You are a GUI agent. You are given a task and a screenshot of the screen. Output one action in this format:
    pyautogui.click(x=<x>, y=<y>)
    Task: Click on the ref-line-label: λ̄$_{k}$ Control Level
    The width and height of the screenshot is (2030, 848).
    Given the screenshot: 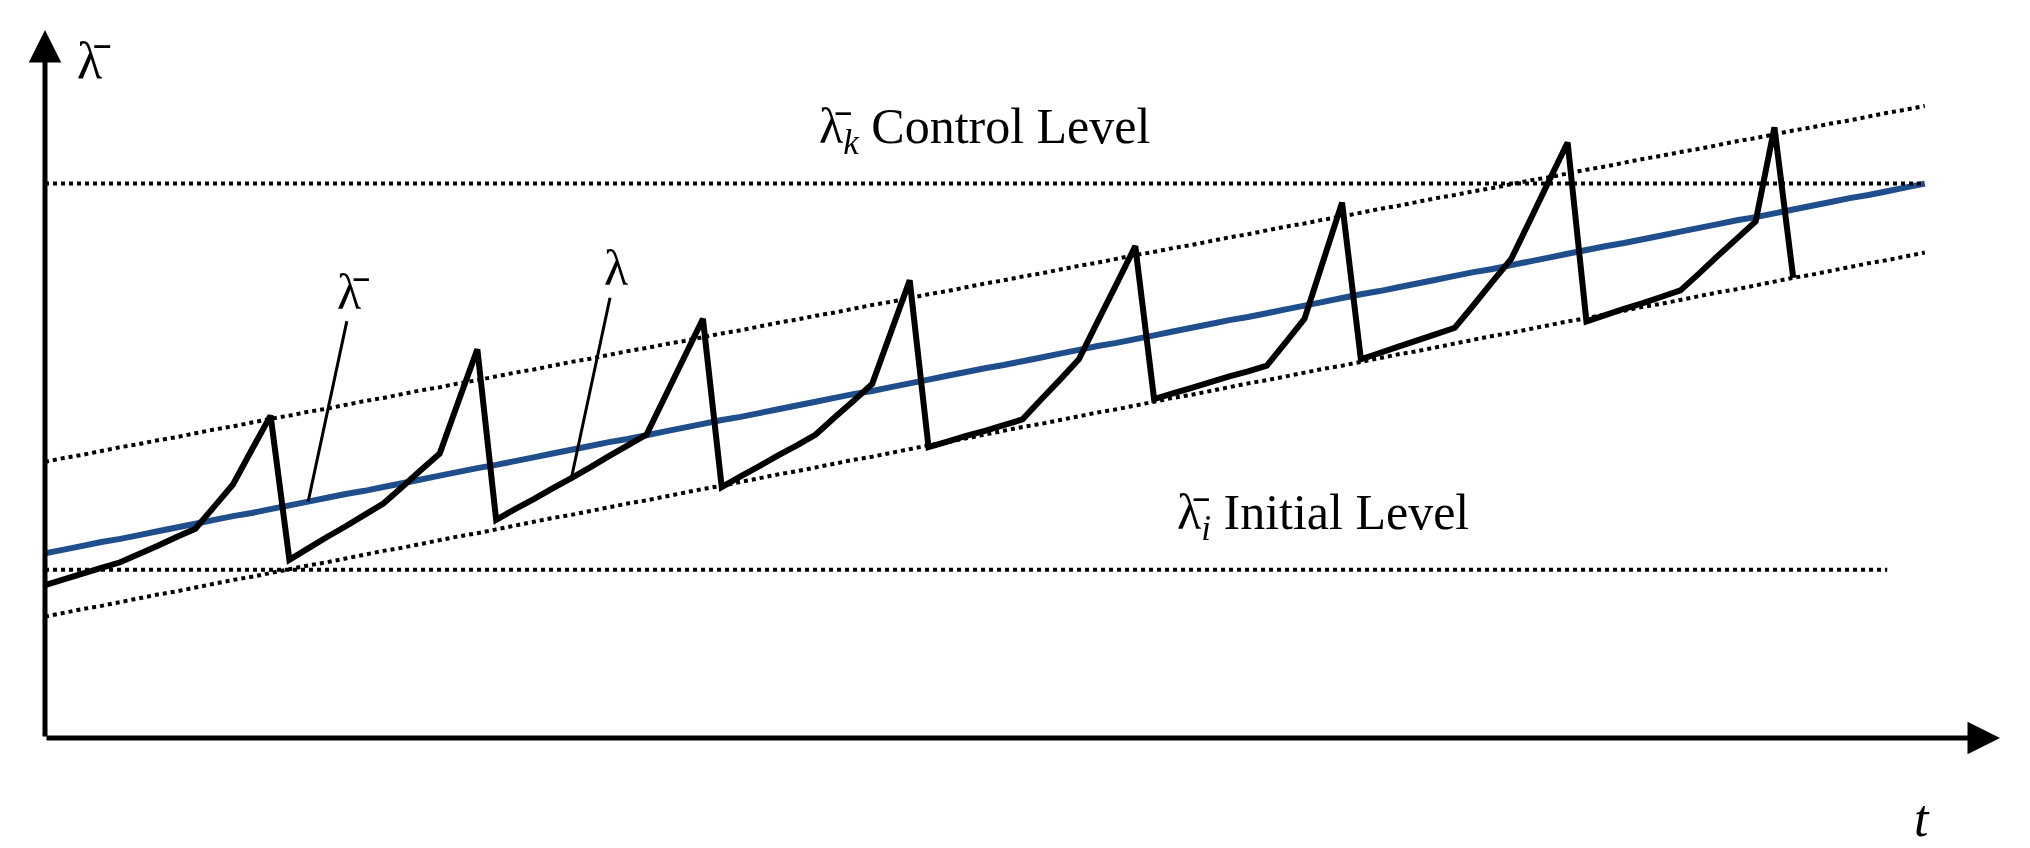 What is the action you would take?
    pyautogui.click(x=985, y=130)
    